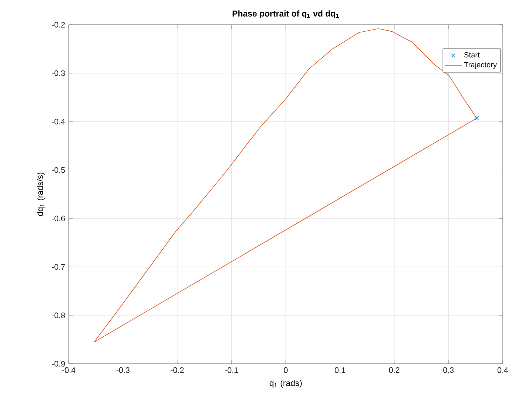  What do you see at coordinates (286, 384) in the screenshot?
I see `x-axis-title: q$_{1}$ (rads)` at bounding box center [286, 384].